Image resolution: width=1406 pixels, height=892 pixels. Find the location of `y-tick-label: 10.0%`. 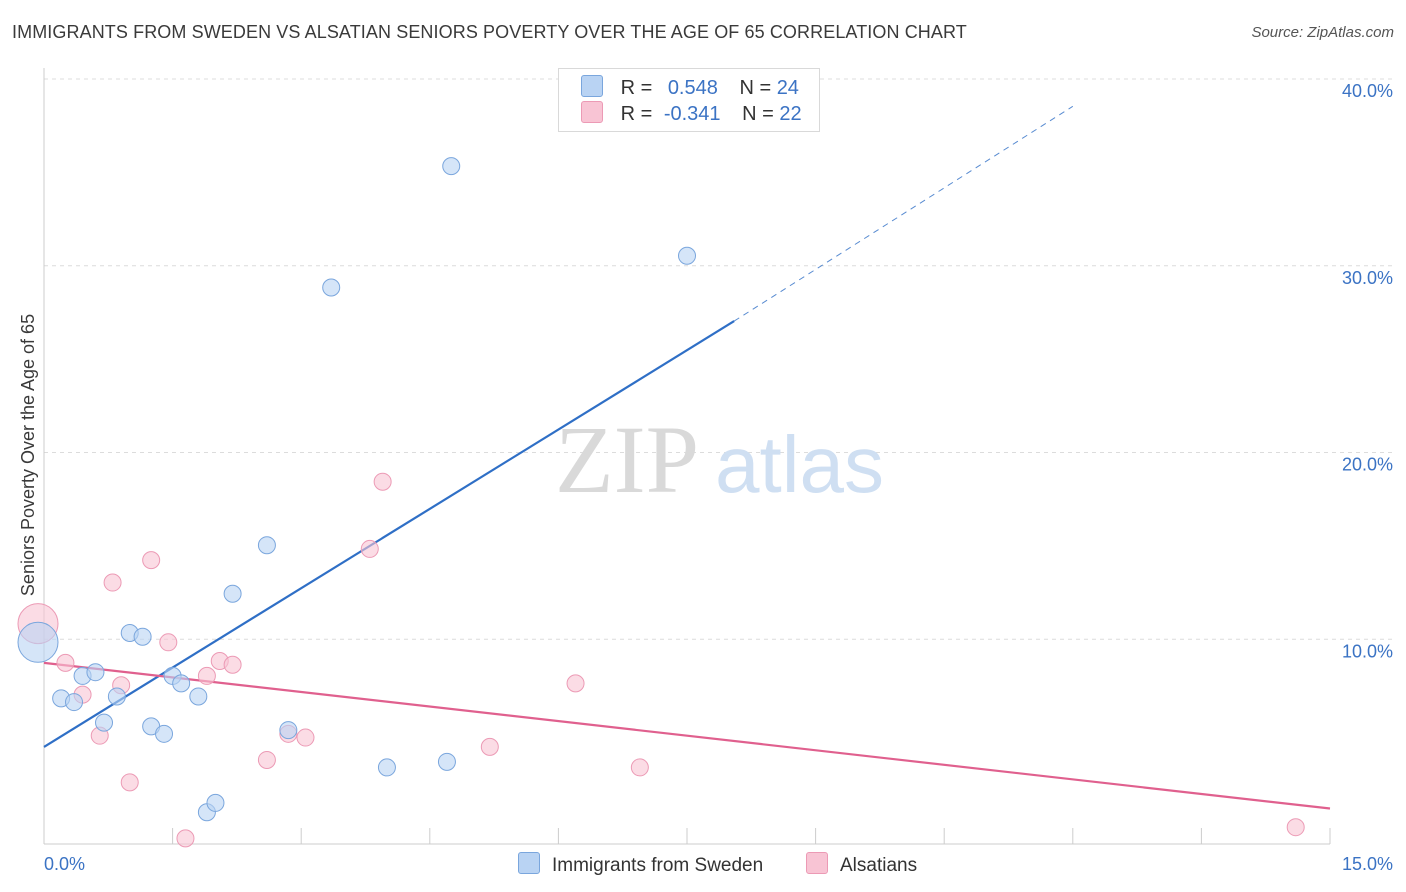

y-tick-label: 10.0% is located at coordinates (1367, 651).